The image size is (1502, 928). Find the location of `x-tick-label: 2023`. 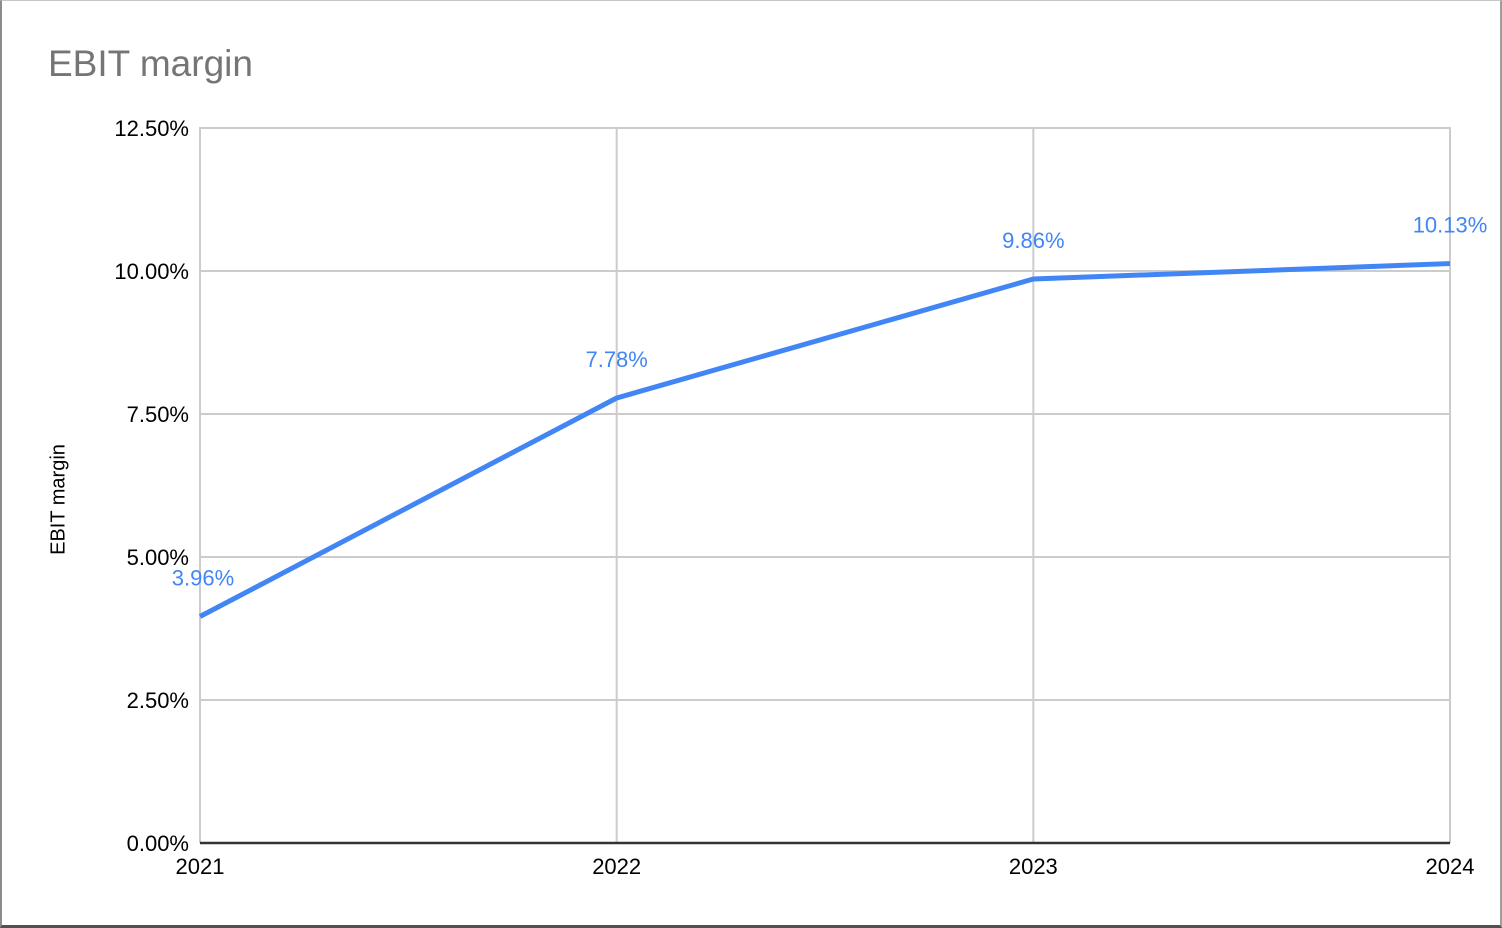

x-tick-label: 2023 is located at coordinates (1033, 866).